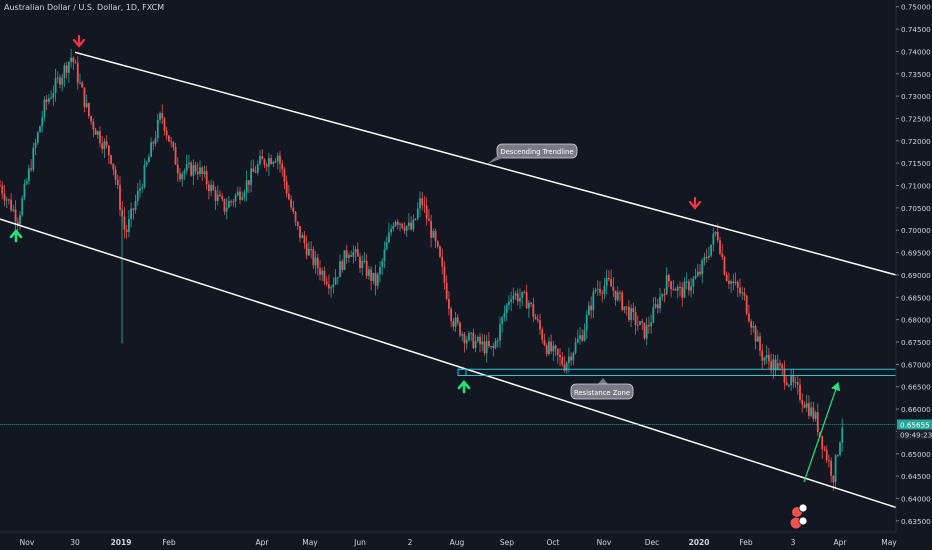 This screenshot has width=932, height=550. What do you see at coordinates (410, 542) in the screenshot?
I see `x-tick-label: 2` at bounding box center [410, 542].